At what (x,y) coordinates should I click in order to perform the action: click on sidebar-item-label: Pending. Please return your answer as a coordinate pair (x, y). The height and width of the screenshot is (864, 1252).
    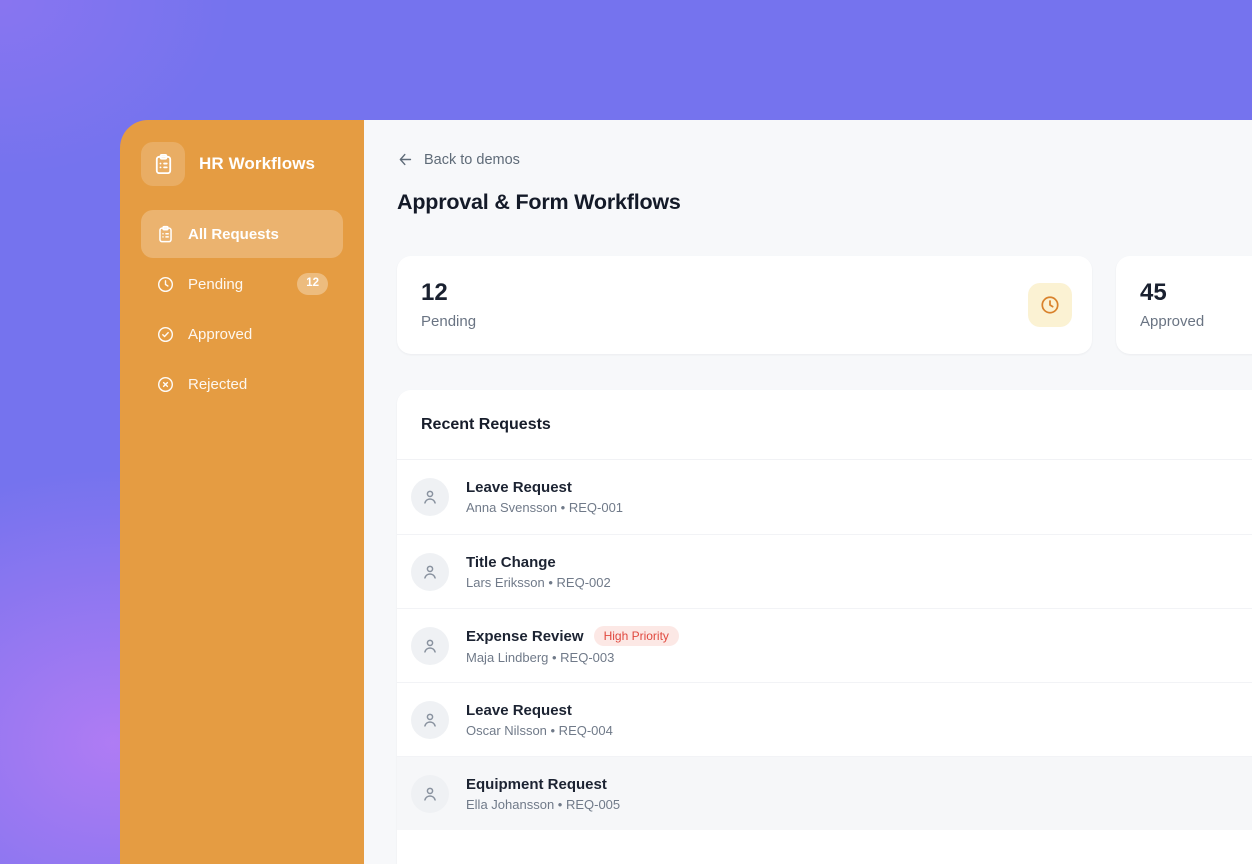
    Looking at the image, I should click on (216, 284).